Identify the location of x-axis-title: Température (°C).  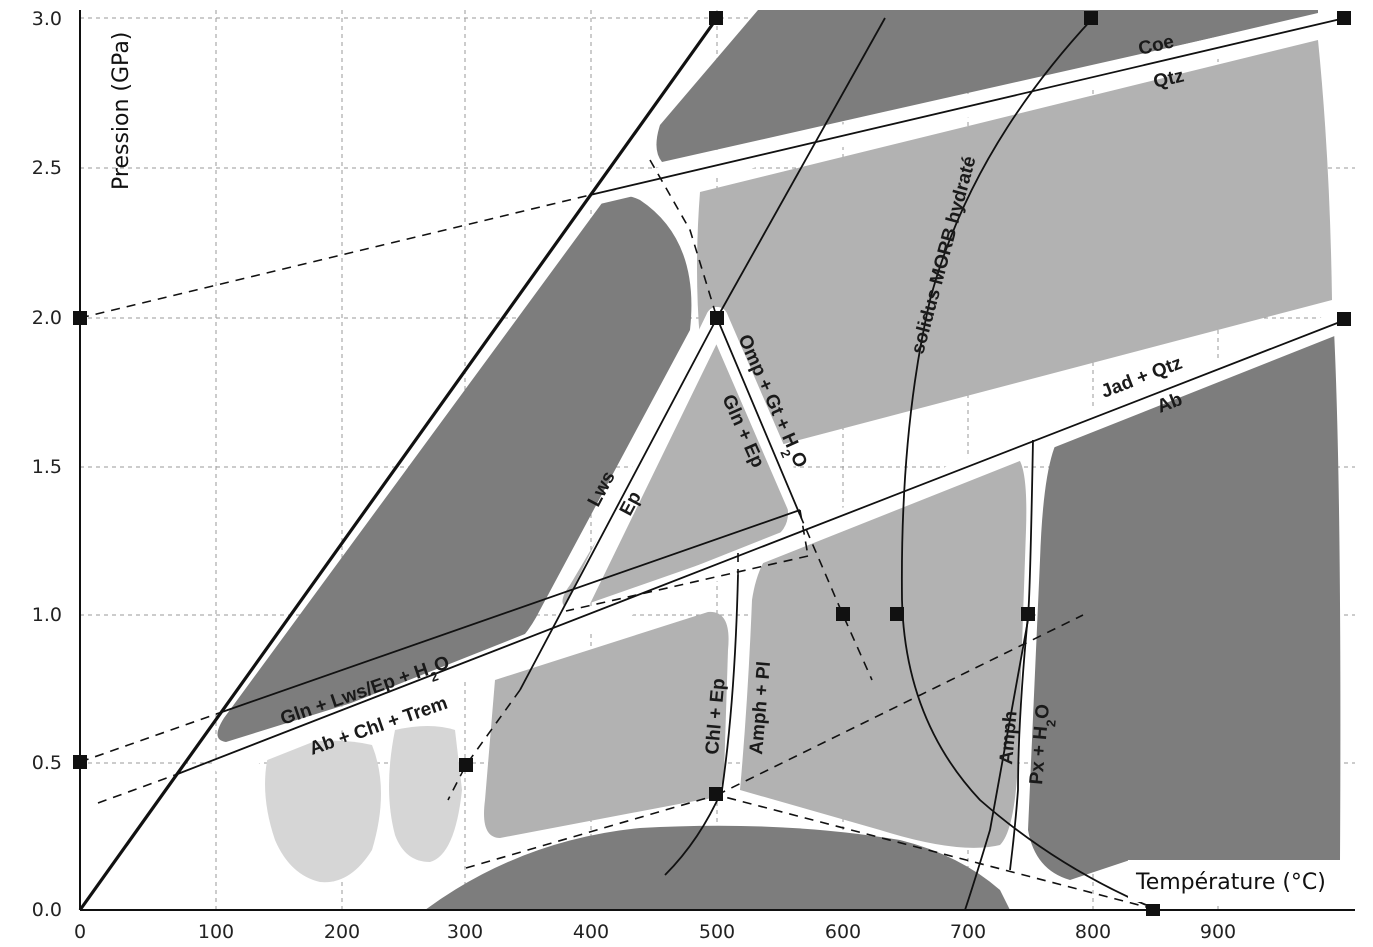
(1230, 882).